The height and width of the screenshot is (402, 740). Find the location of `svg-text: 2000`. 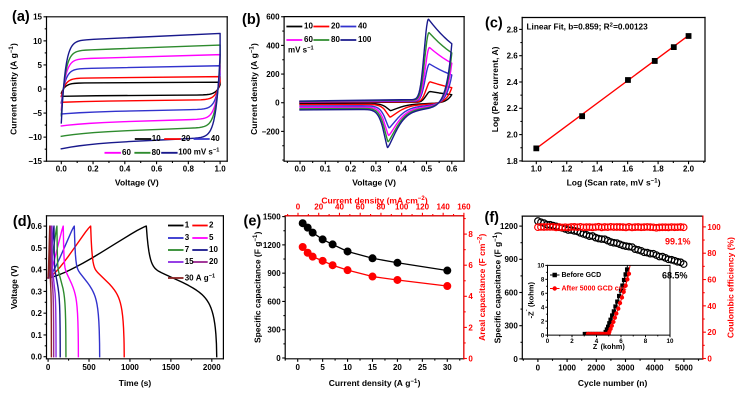

svg-text: 2000 is located at coordinates (596, 367).